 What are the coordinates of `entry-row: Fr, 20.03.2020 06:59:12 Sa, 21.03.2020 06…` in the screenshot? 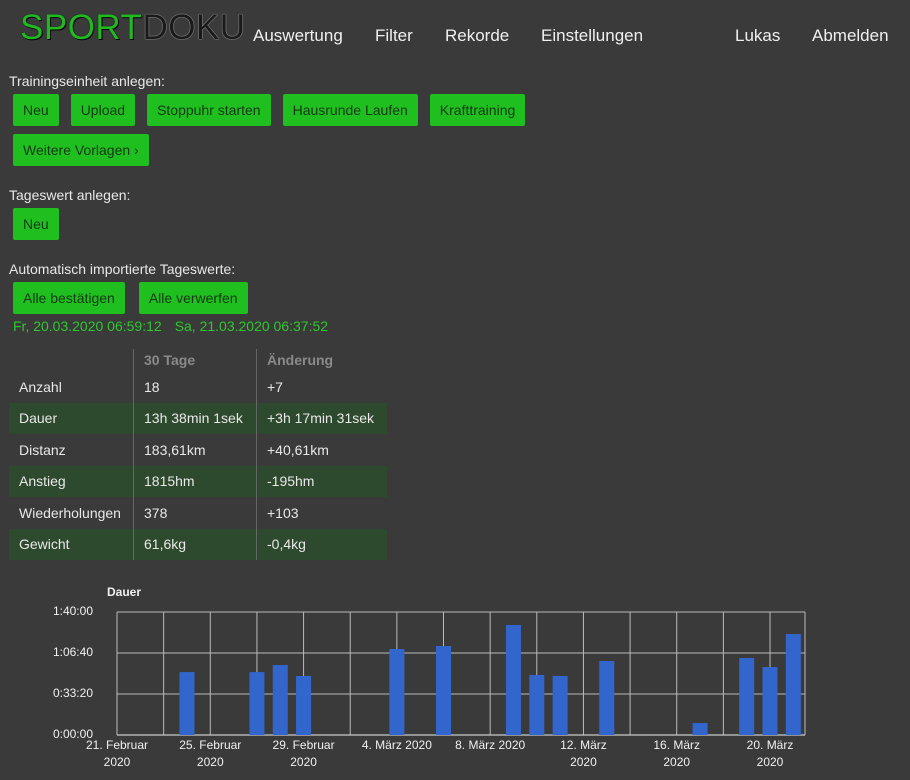 It's located at (170, 326).